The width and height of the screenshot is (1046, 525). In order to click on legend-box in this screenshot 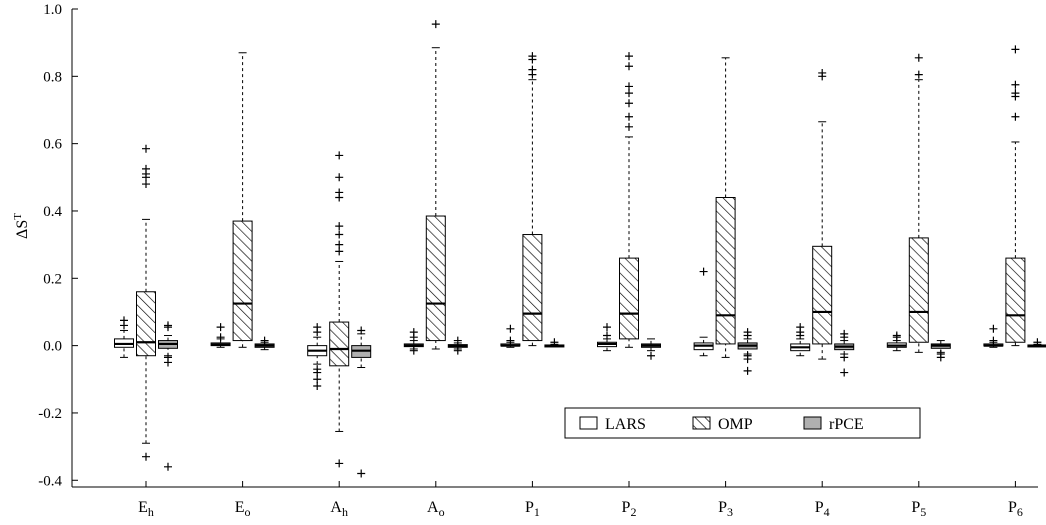, I will do `click(742, 423)`.